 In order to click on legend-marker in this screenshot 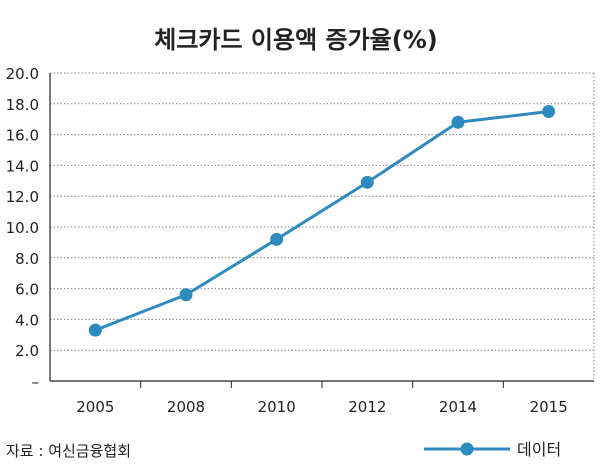, I will do `click(467, 449)`.